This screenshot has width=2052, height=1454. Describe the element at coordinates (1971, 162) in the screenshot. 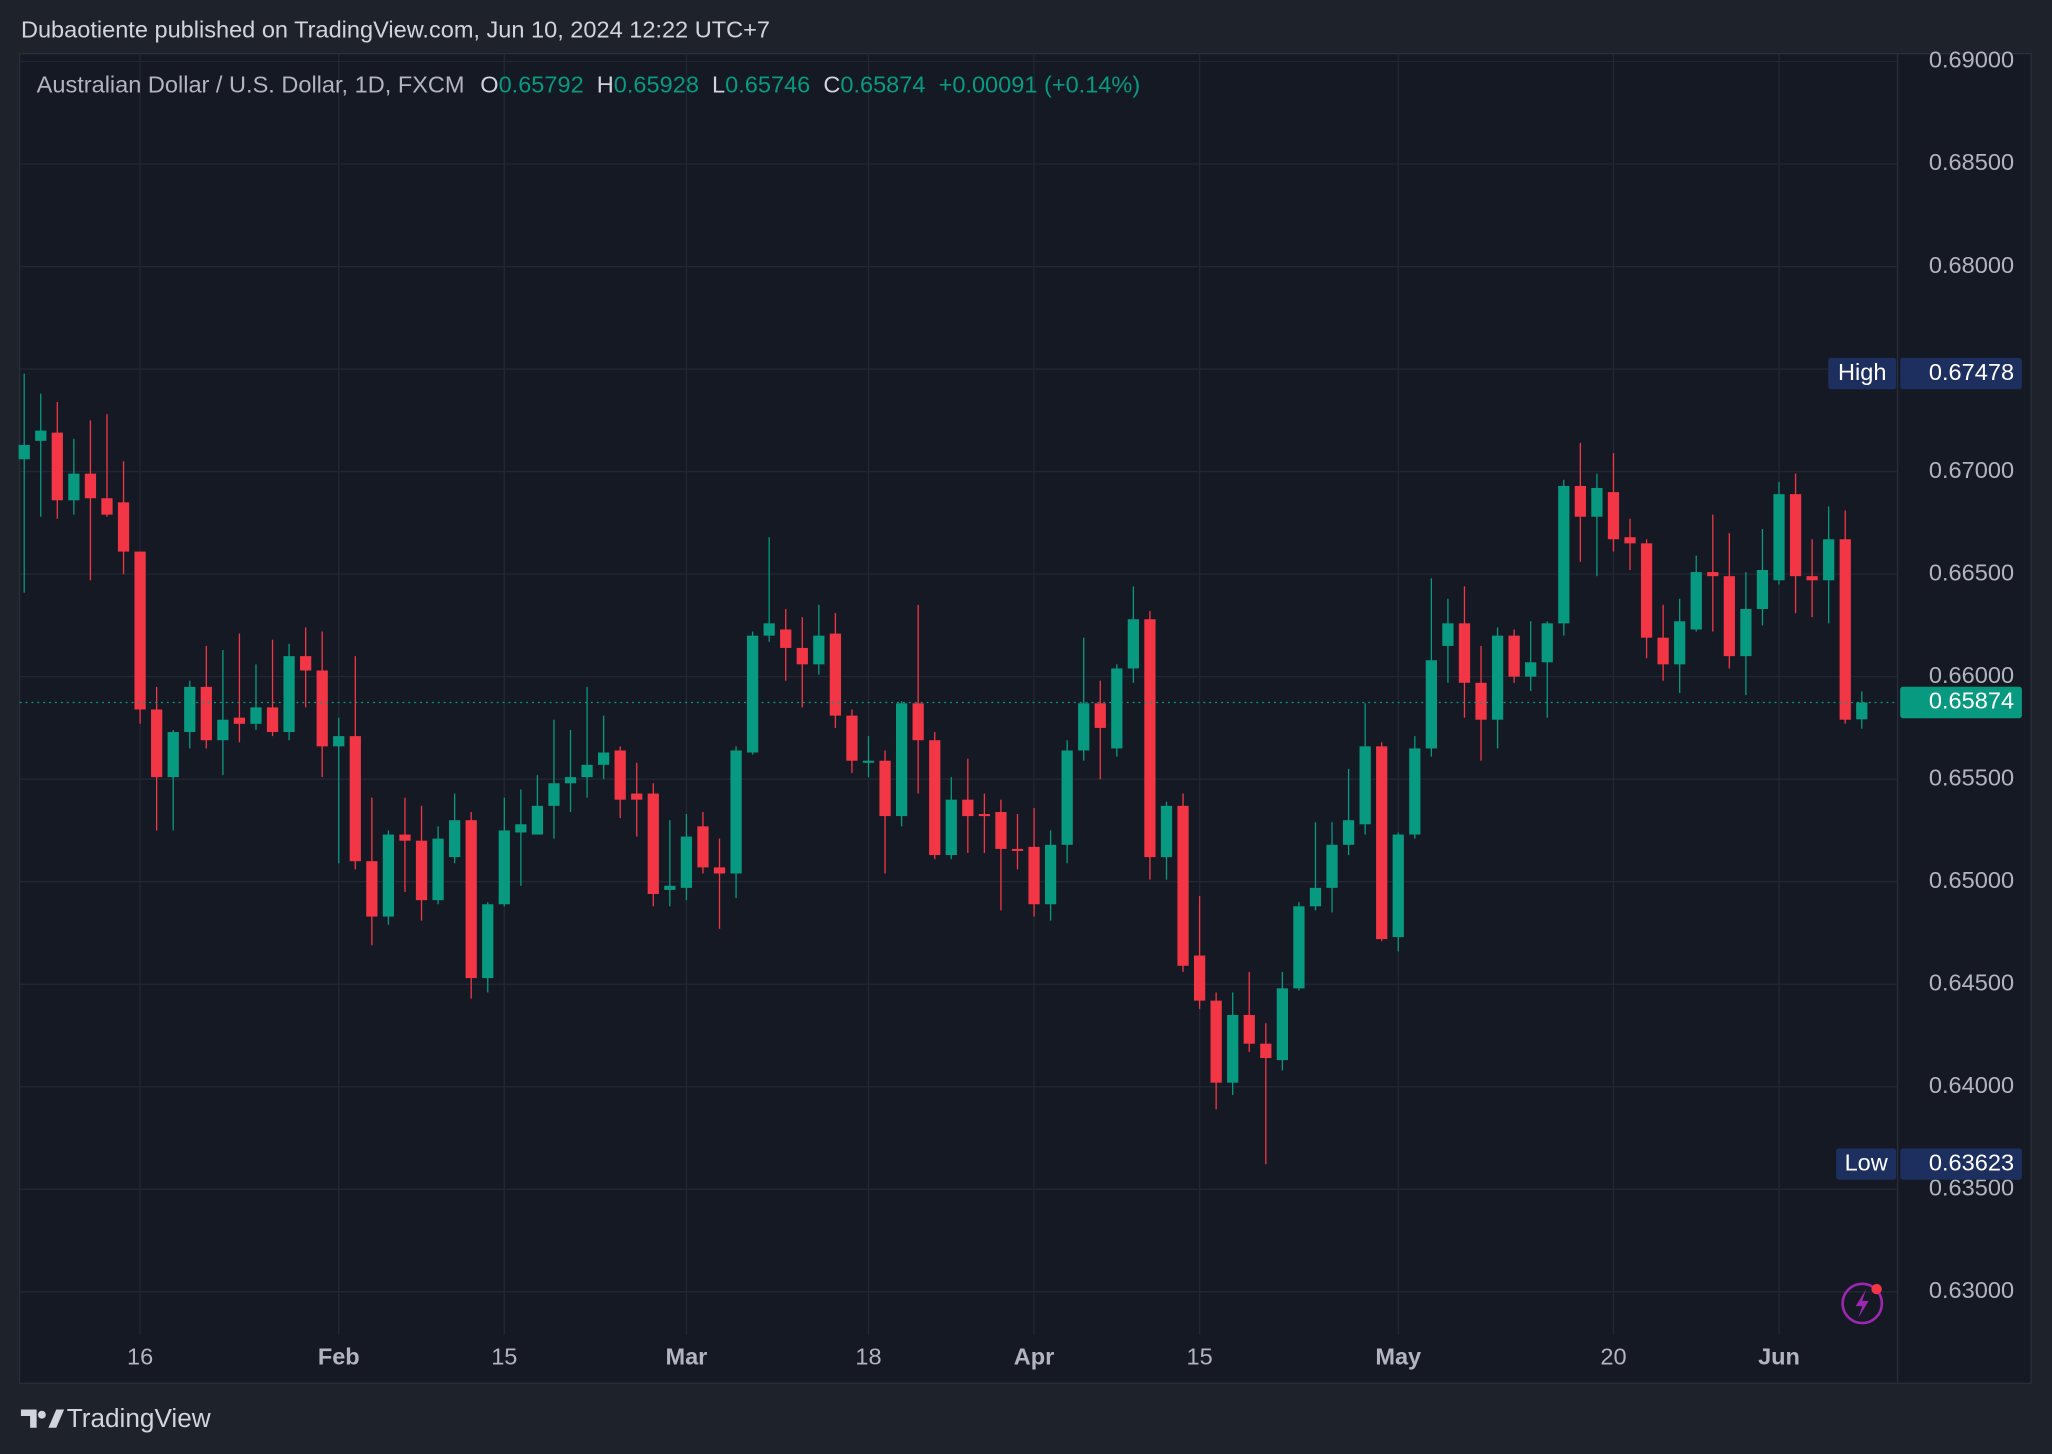

I see `y-tick-label: 0.68500` at that location.